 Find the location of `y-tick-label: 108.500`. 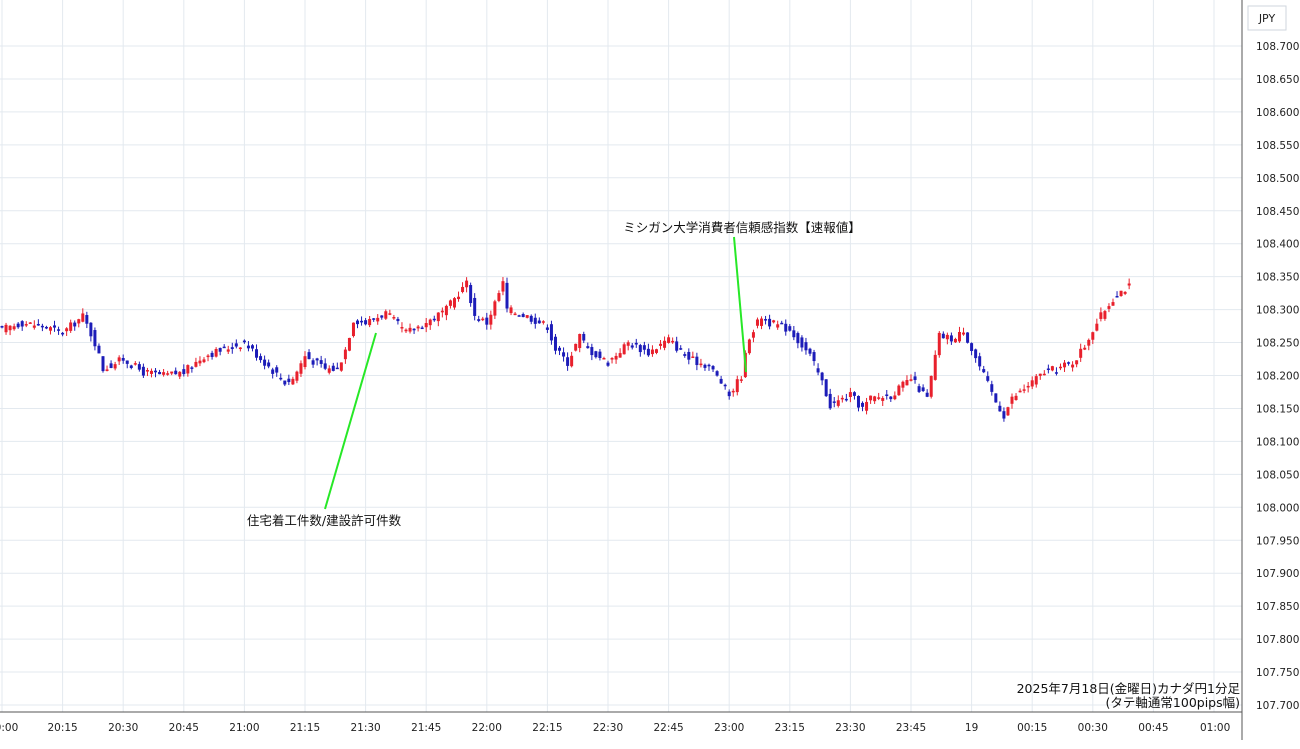

y-tick-label: 108.500 is located at coordinates (1277, 179).